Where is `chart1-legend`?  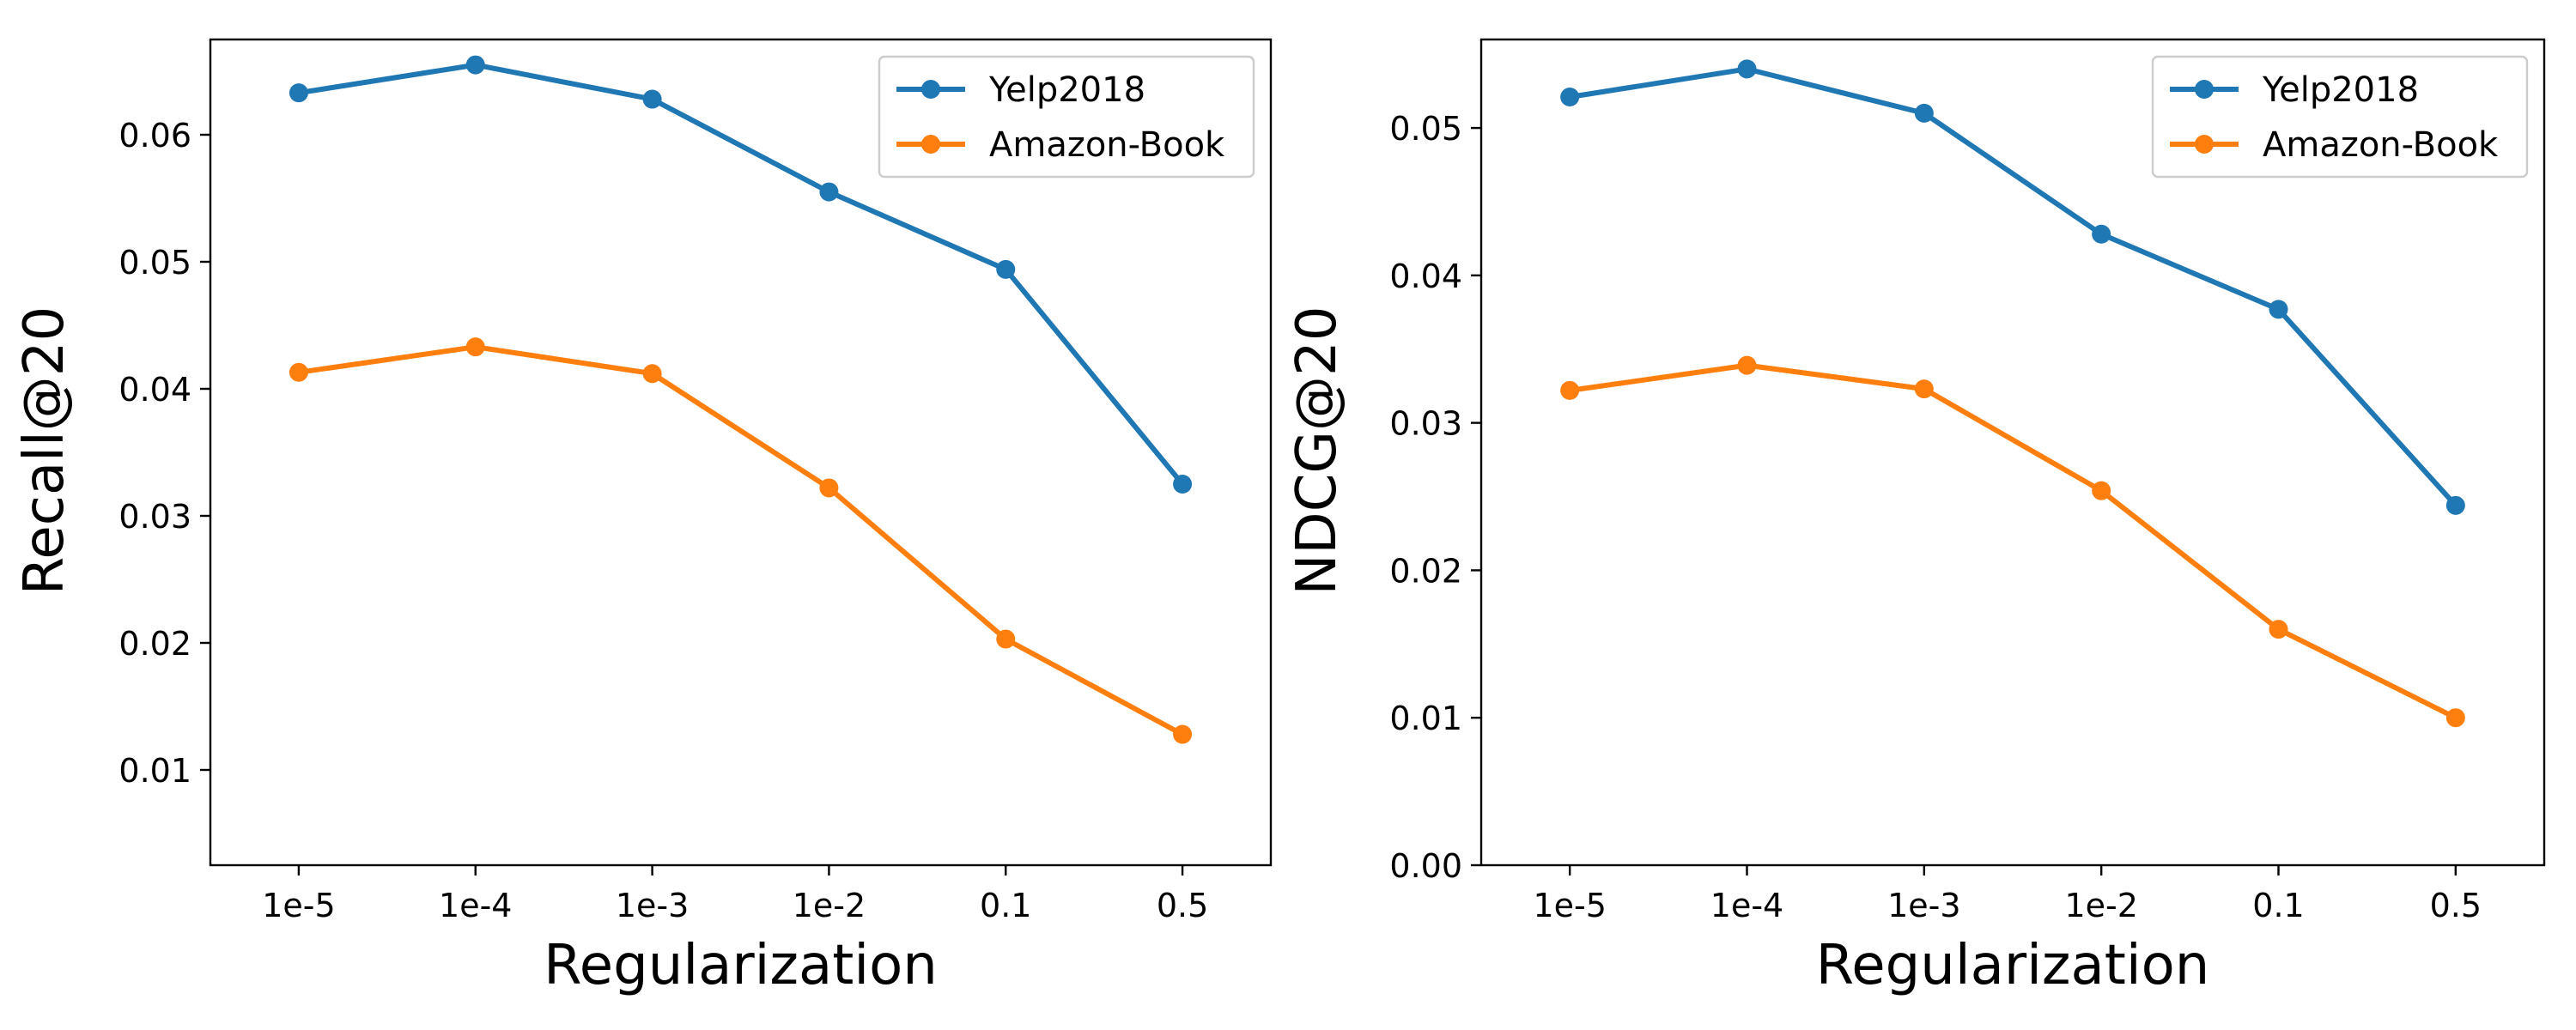 chart1-legend is located at coordinates (1067, 117).